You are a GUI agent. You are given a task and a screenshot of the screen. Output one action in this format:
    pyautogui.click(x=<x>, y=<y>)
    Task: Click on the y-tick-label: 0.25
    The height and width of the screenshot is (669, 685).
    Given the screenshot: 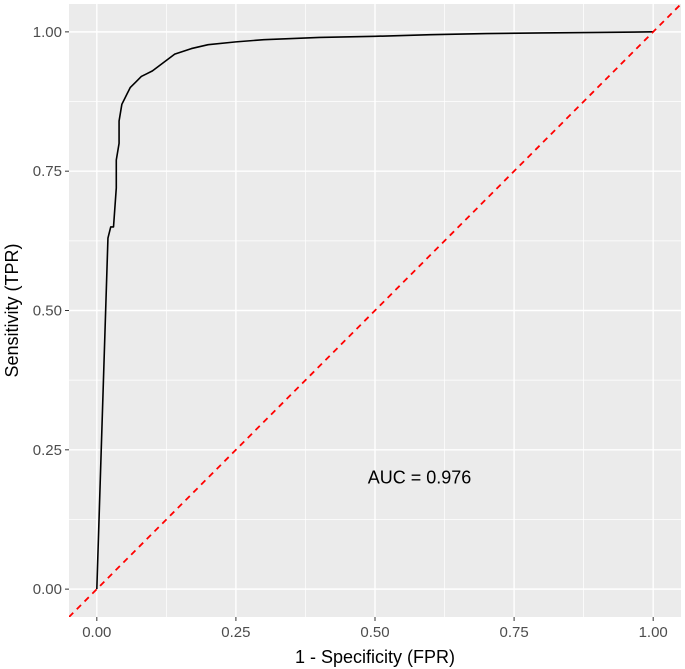 What is the action you would take?
    pyautogui.click(x=47, y=450)
    